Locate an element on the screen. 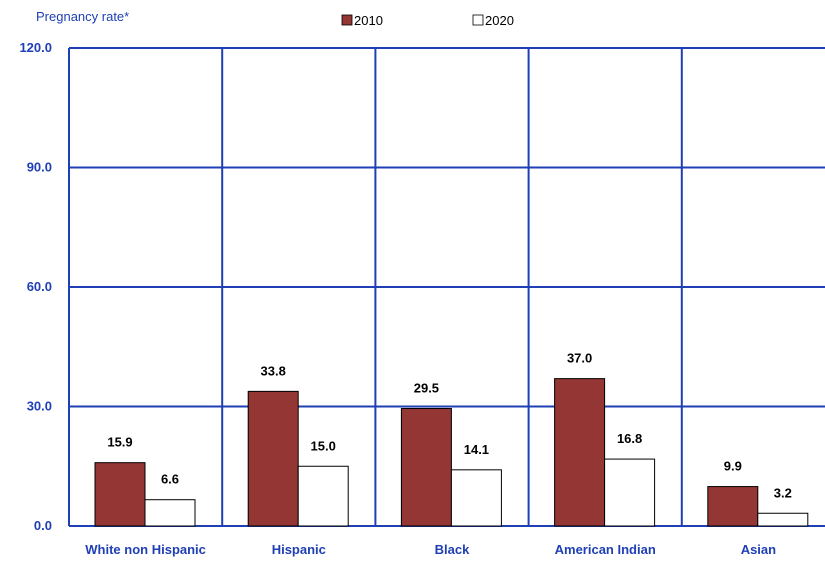 The width and height of the screenshot is (825, 563). data-label: 29.5 is located at coordinates (426, 387).